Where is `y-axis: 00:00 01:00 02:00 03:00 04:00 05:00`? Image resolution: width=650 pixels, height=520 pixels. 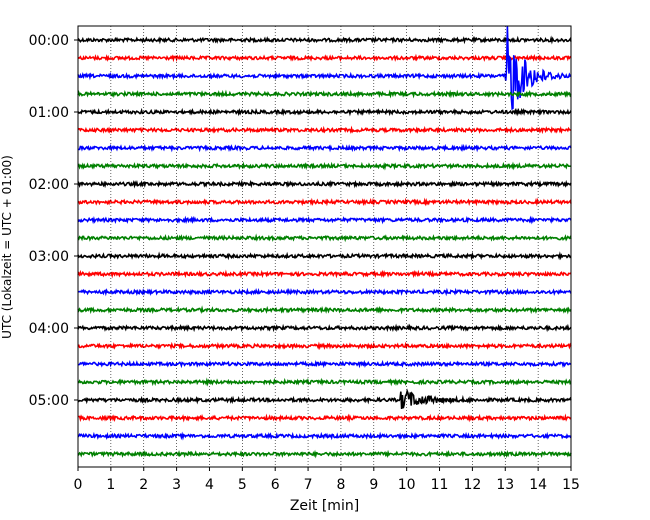 y-axis: 00:00 01:00 02:00 03:00 04:00 05:00 is located at coordinates (53, 221).